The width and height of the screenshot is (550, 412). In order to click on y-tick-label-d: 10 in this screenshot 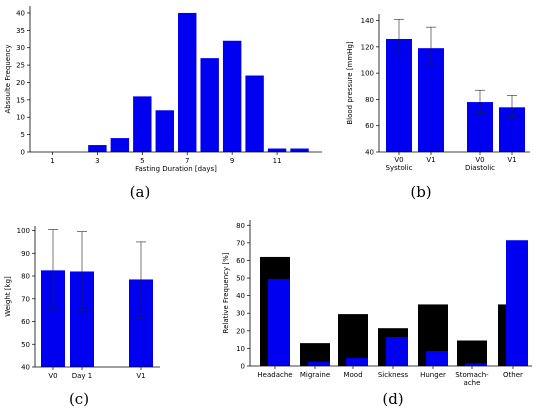, I will do `click(240, 349)`.